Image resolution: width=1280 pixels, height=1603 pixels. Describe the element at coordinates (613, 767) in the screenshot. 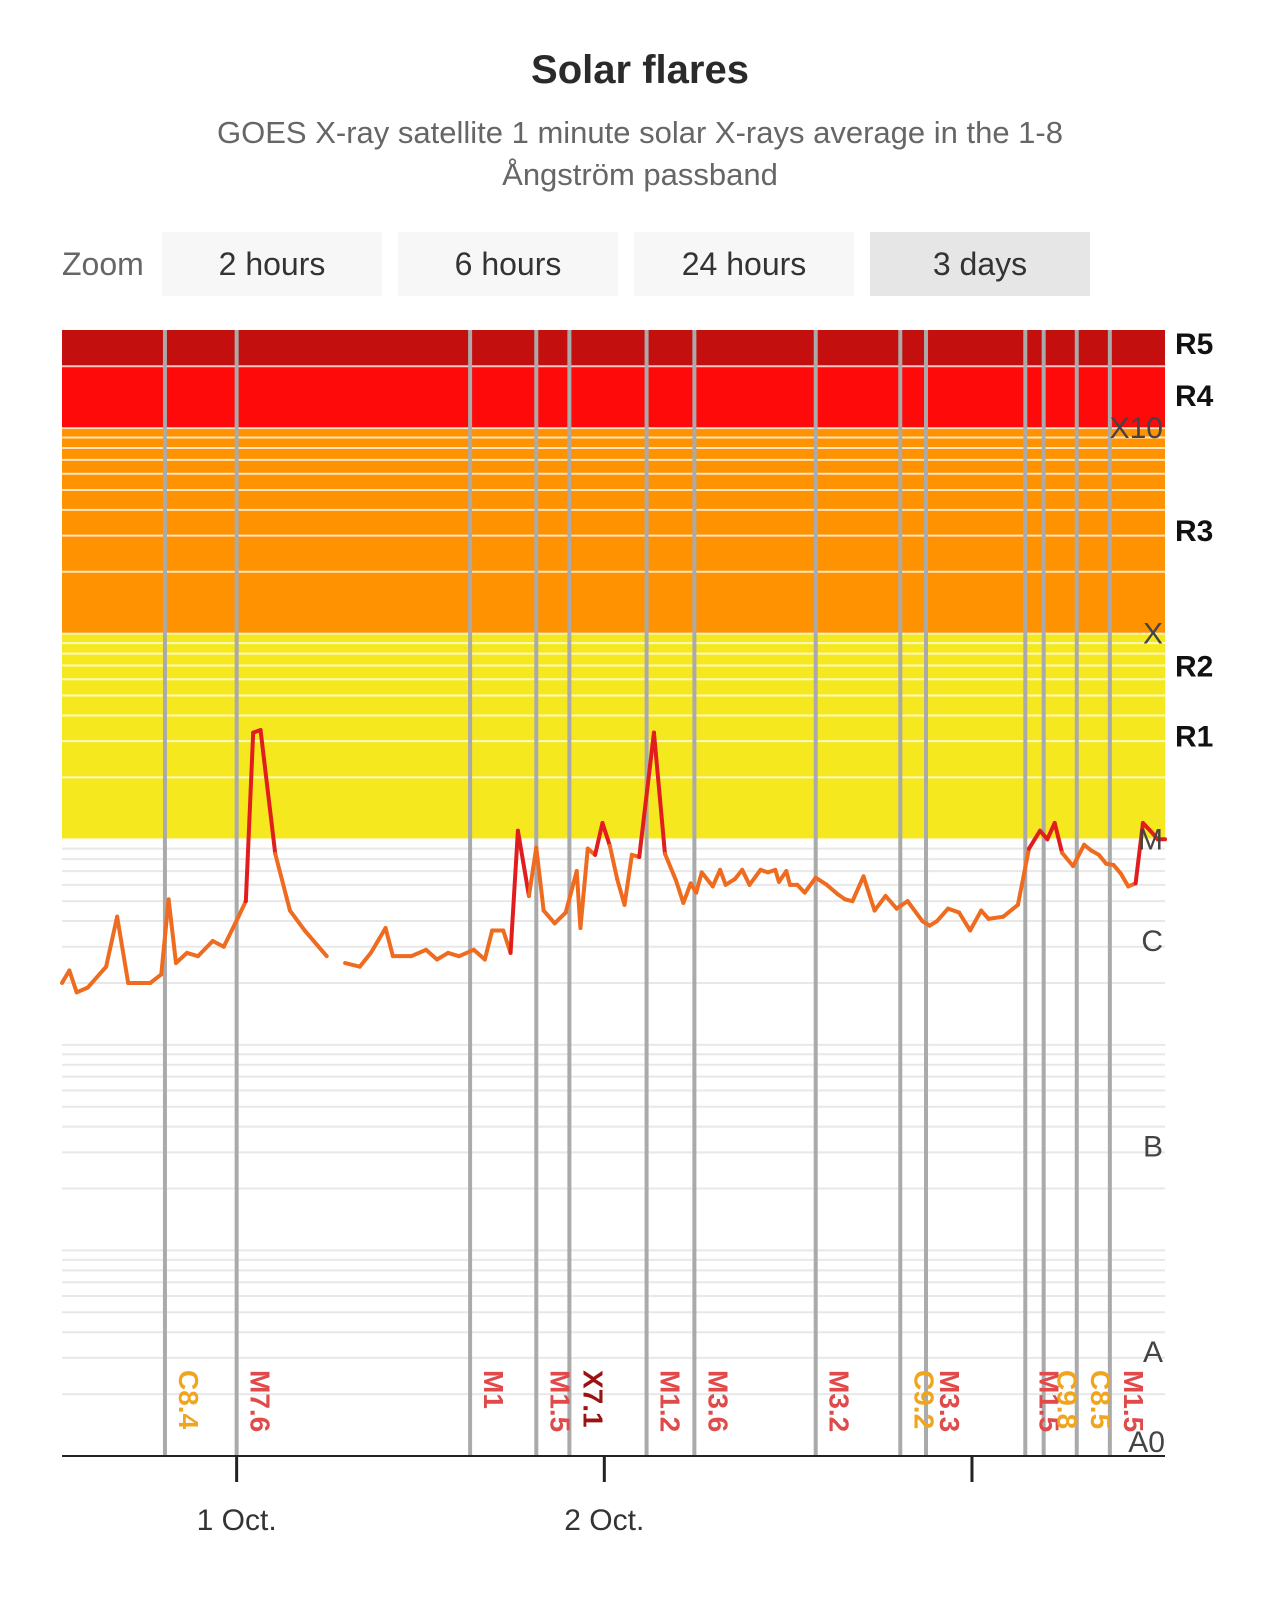

I see `band-r1` at that location.